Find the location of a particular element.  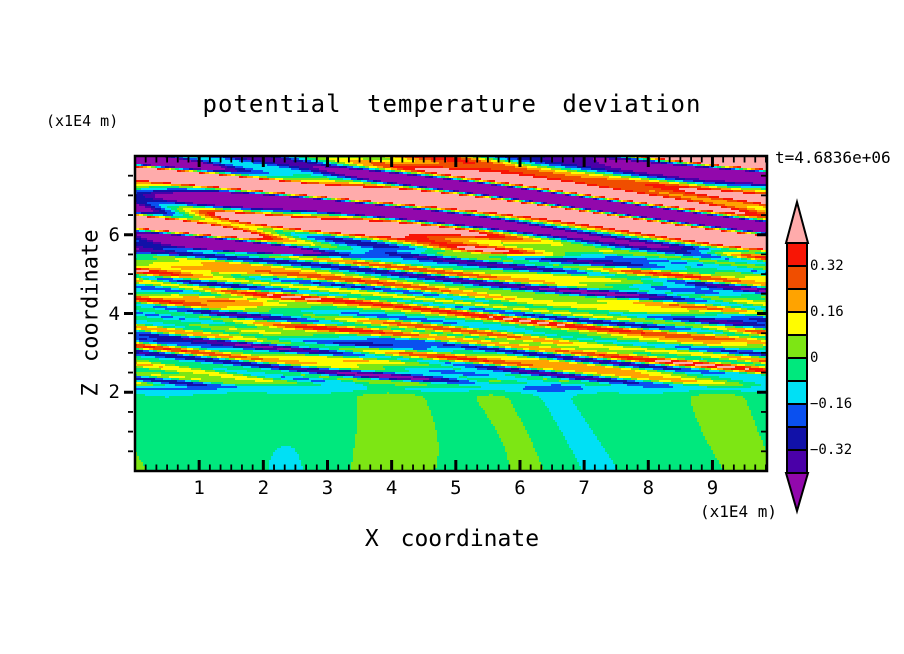

z-tick-label: 4 is located at coordinates (114, 313).